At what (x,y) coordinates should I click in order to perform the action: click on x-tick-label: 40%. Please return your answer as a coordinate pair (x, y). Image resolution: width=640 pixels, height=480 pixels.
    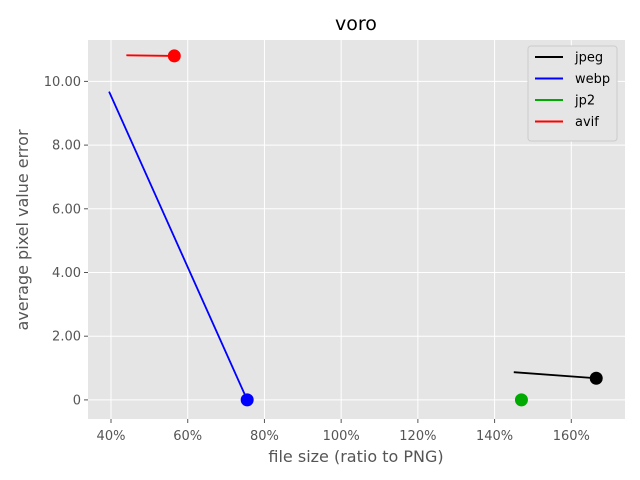
    Looking at the image, I should click on (111, 436).